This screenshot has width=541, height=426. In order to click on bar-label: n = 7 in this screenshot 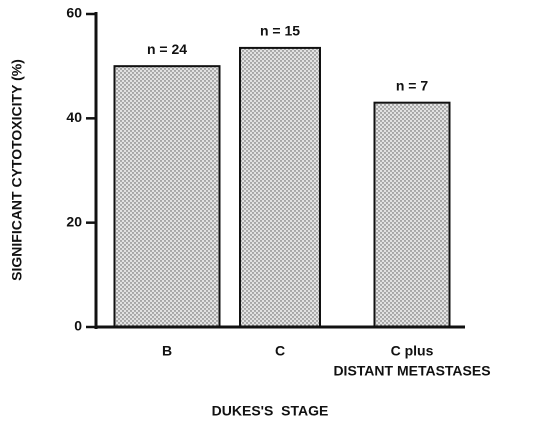, I will do `click(412, 85)`.